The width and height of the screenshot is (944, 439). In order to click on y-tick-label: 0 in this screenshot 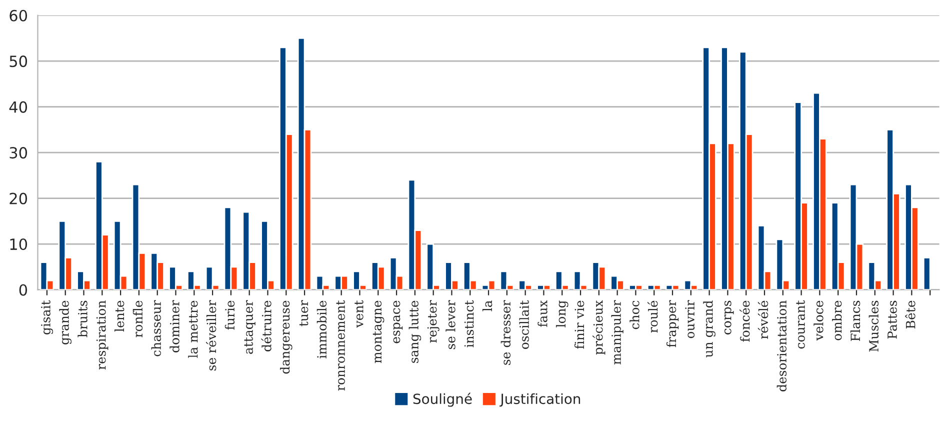, I will do `click(23, 290)`.